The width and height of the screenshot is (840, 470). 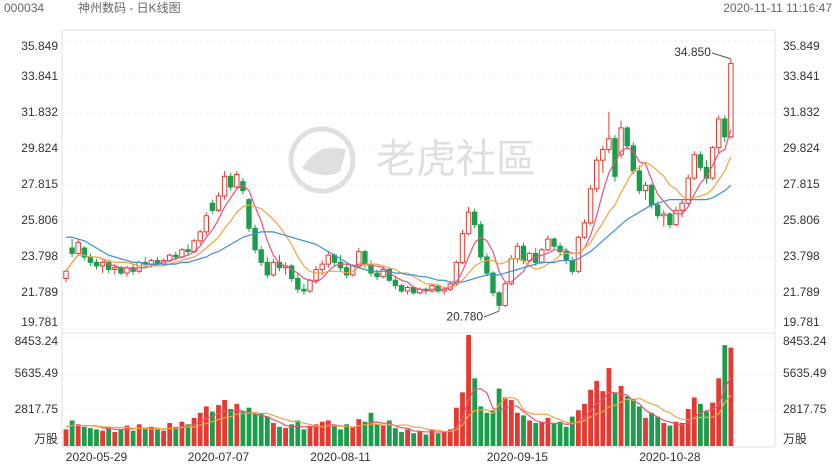 I want to click on y-tick-label: 23.798, so click(x=39, y=256).